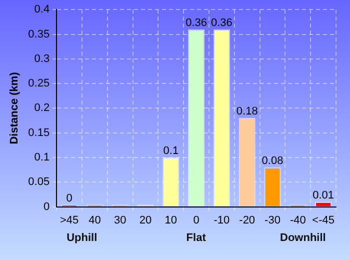  I want to click on y-tick-label: 0.1, so click(42, 158).